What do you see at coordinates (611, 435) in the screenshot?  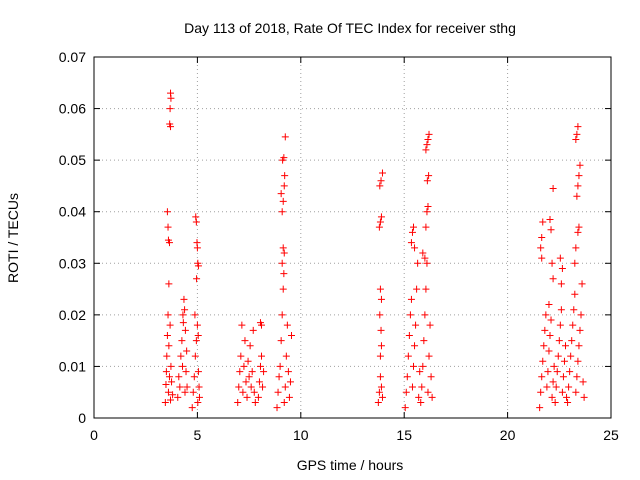 I see `x-tick-label: 25` at bounding box center [611, 435].